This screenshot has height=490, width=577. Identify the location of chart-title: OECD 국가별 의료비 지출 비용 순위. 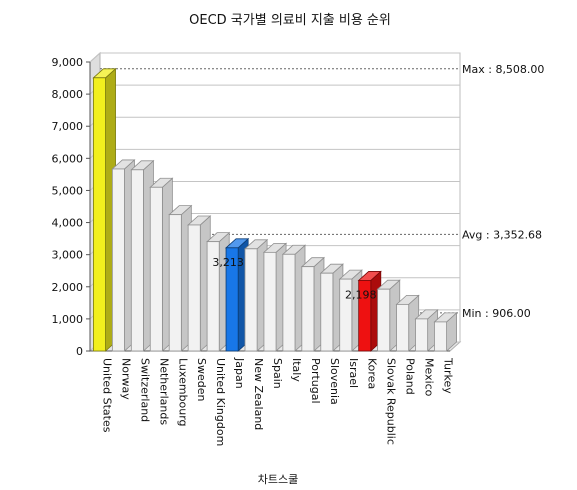
(290, 20).